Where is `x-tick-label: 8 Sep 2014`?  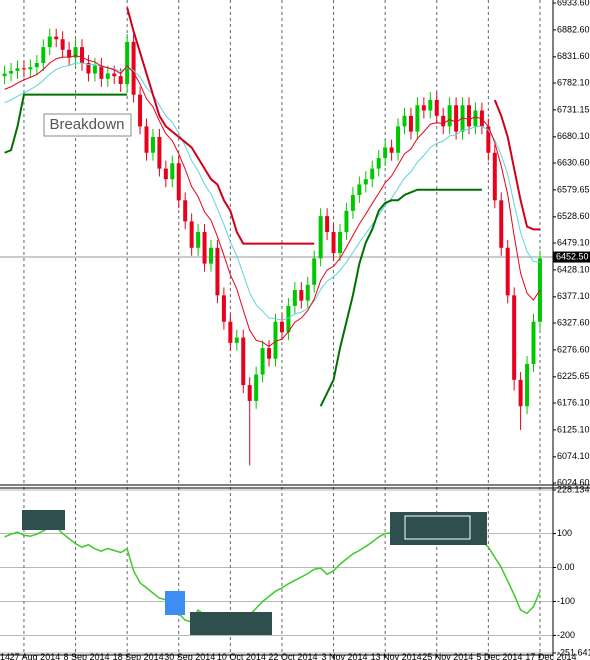 x-tick-label: 8 Sep 2014 is located at coordinates (87, 656).